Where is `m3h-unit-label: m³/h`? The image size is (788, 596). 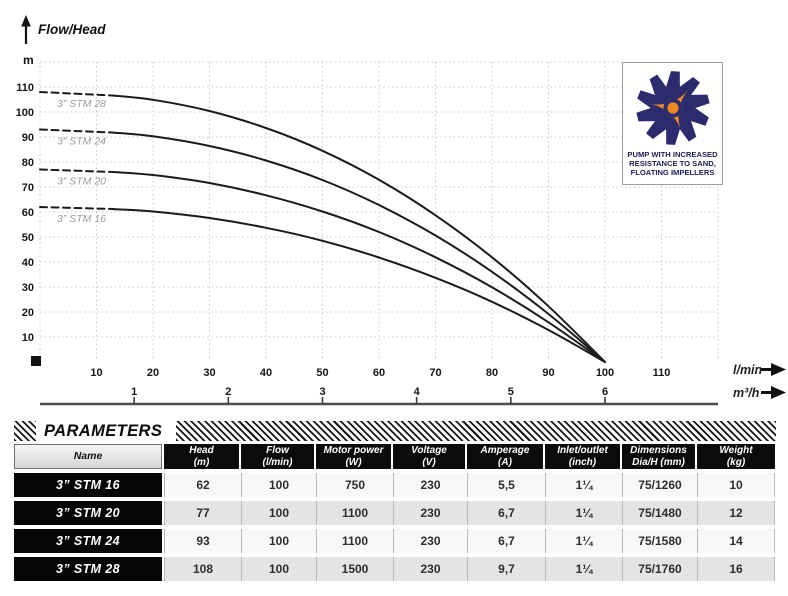 m3h-unit-label: m³/h is located at coordinates (746, 393).